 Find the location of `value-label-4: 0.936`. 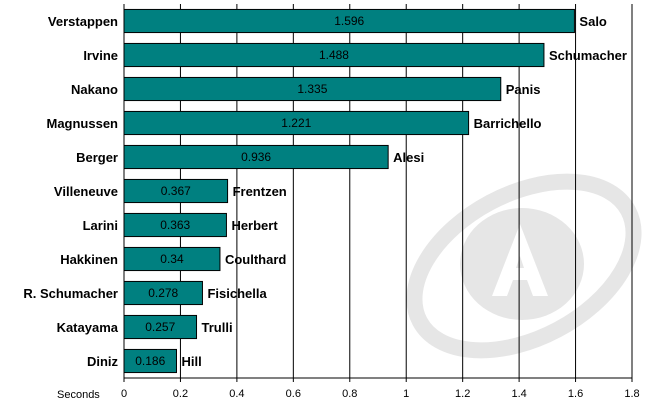

value-label-4: 0.936 is located at coordinates (256, 157).